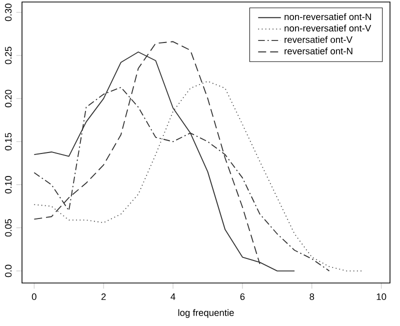 The image size is (400, 326). What do you see at coordinates (8, 185) in the screenshot?
I see `y-tick-label: 0.10` at bounding box center [8, 185].